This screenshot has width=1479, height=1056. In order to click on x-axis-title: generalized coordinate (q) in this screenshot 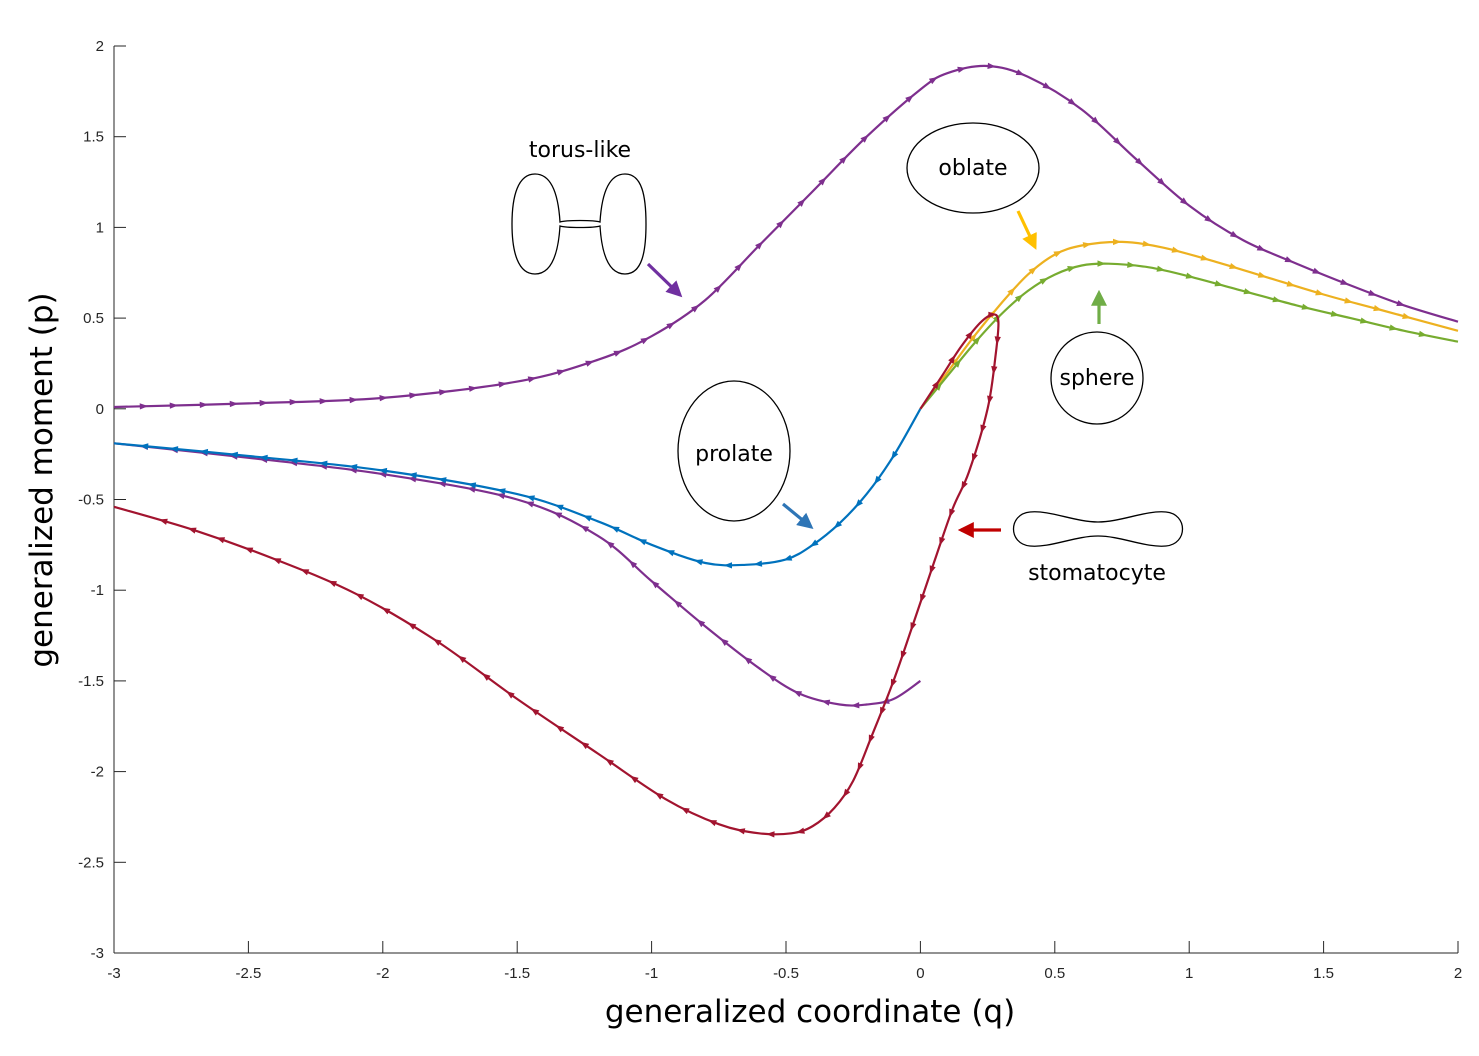, I will do `click(810, 1012)`.